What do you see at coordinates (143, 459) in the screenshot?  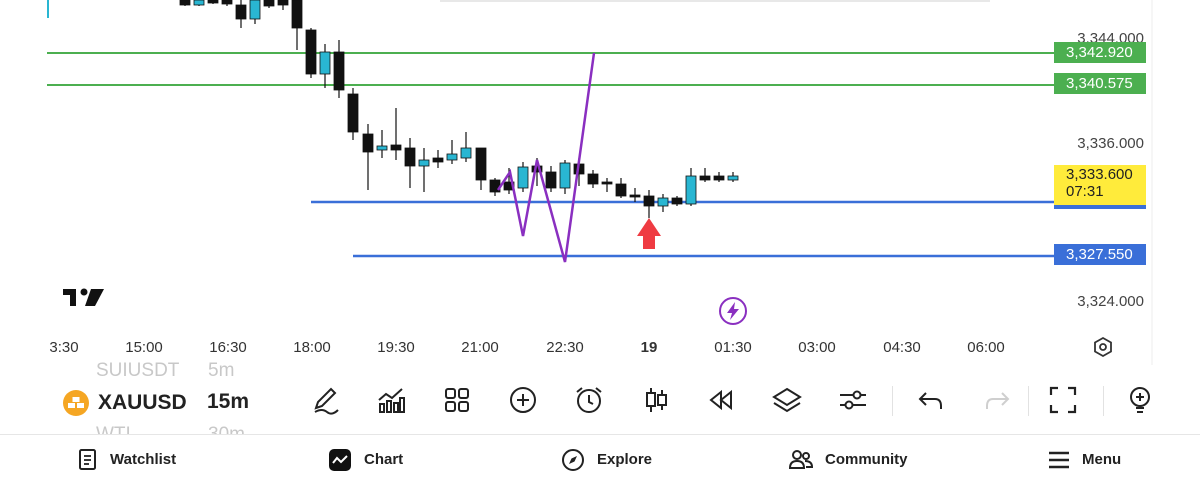 I see `nav-watchlist-label: Watchlist` at bounding box center [143, 459].